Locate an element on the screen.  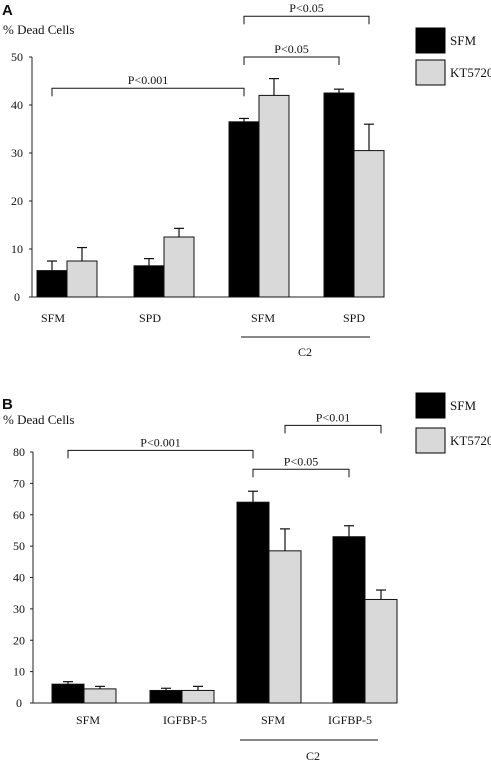
panel-b-y-tick-label: 30 is located at coordinates (19, 609).